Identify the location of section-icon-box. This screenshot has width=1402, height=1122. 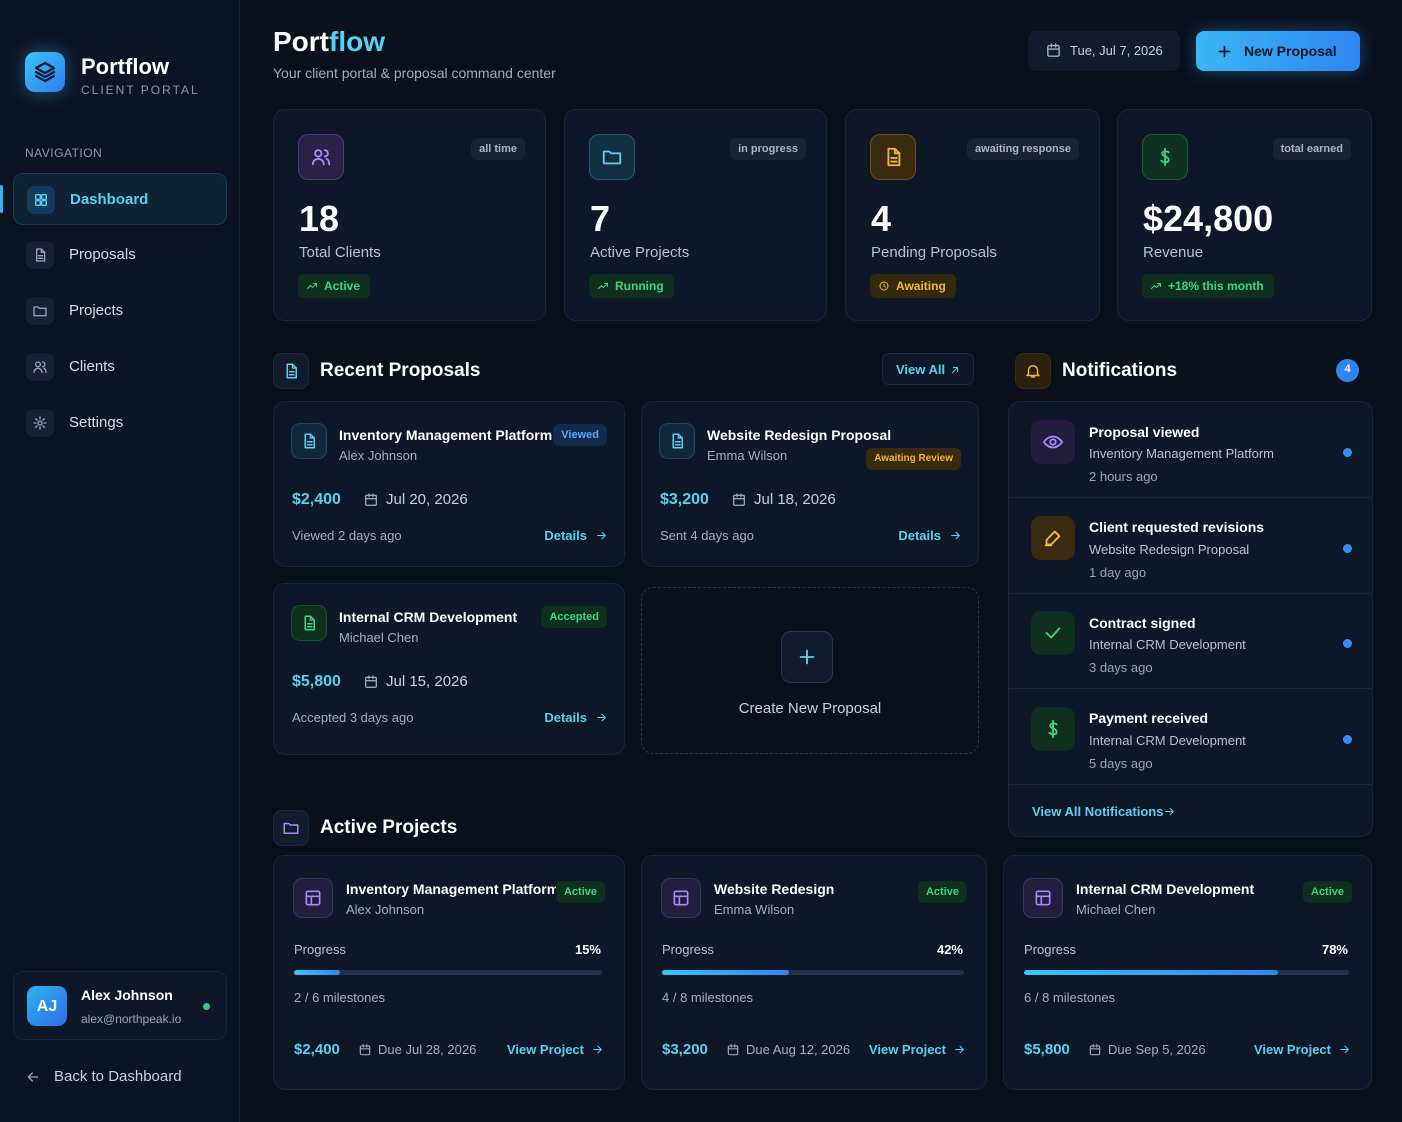
(1033, 371).